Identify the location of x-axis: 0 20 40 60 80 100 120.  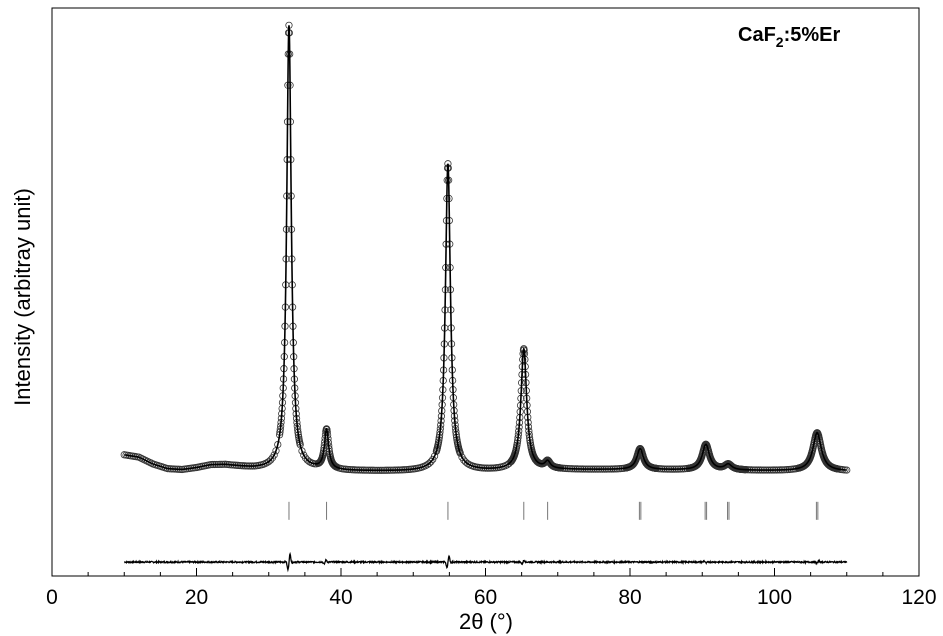
(491, 588).